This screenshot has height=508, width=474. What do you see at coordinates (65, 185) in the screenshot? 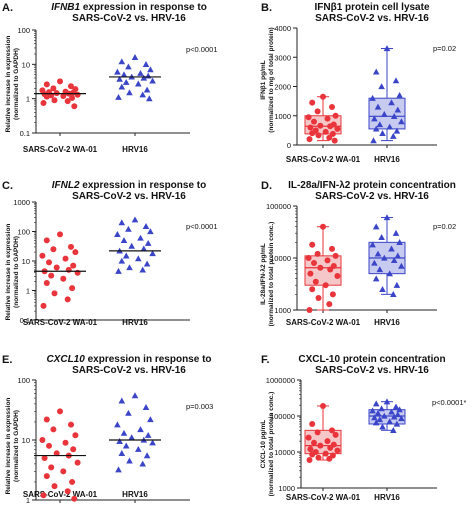
I see `gene-name: IFNL2` at bounding box center [65, 185].